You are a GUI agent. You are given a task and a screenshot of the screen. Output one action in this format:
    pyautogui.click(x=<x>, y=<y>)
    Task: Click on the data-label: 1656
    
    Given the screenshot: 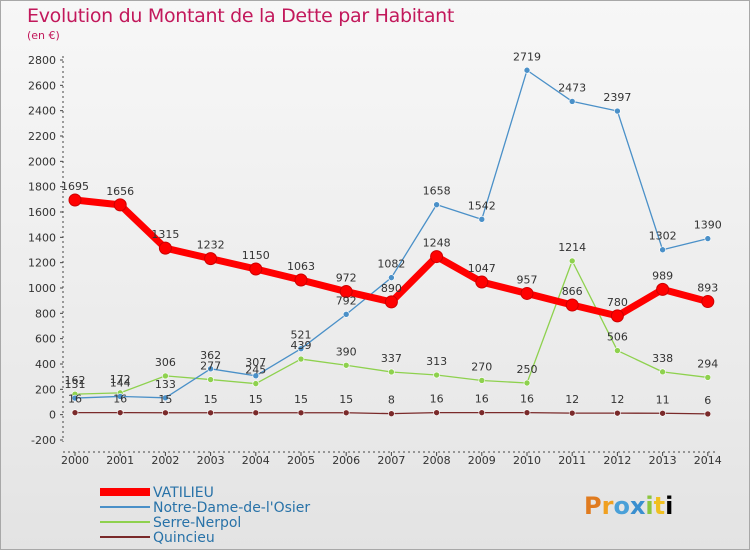 What is the action you would take?
    pyautogui.click(x=120, y=191)
    